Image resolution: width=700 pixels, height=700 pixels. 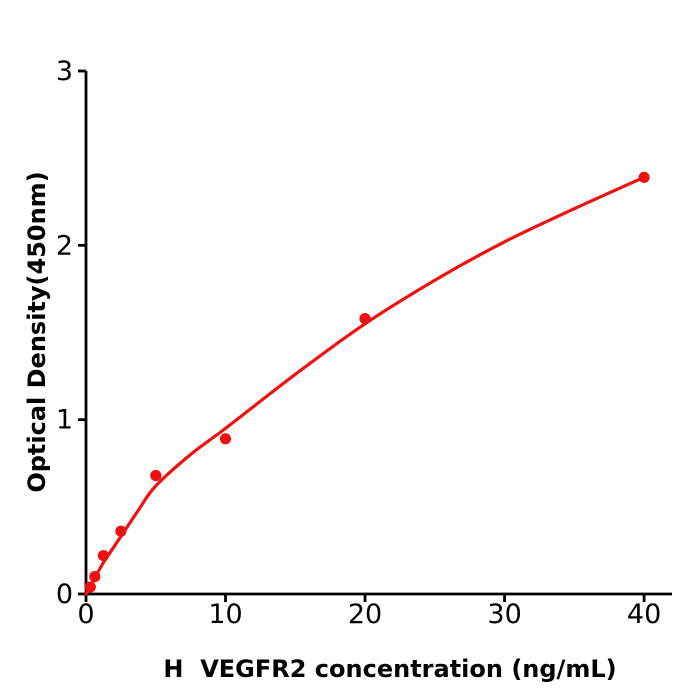 What do you see at coordinates (85, 614) in the screenshot?
I see `x-tick-label: 0` at bounding box center [85, 614].